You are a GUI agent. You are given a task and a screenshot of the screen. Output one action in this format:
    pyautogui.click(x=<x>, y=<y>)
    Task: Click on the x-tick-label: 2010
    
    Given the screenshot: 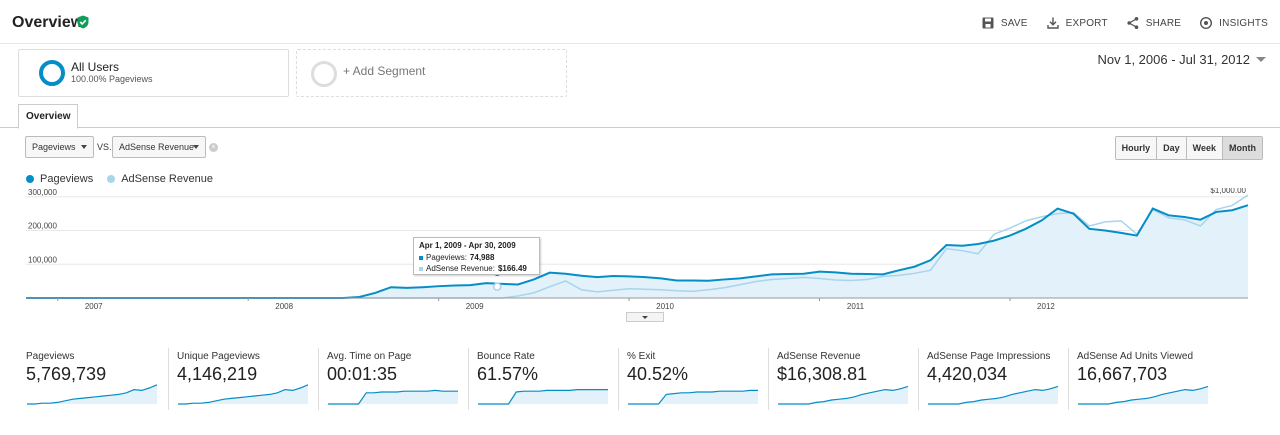 What is the action you would take?
    pyautogui.click(x=665, y=306)
    